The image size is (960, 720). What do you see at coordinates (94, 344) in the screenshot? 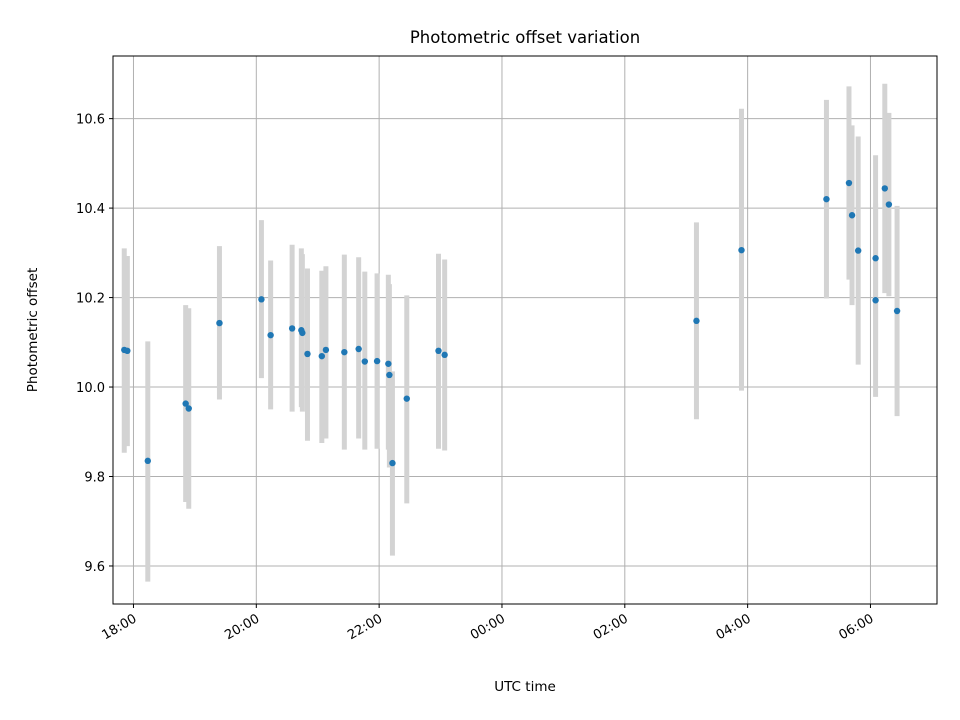
I see `y-axis-ticks: 9.6 9.8 10.0 10.2 10.4 10.6` at bounding box center [94, 344].